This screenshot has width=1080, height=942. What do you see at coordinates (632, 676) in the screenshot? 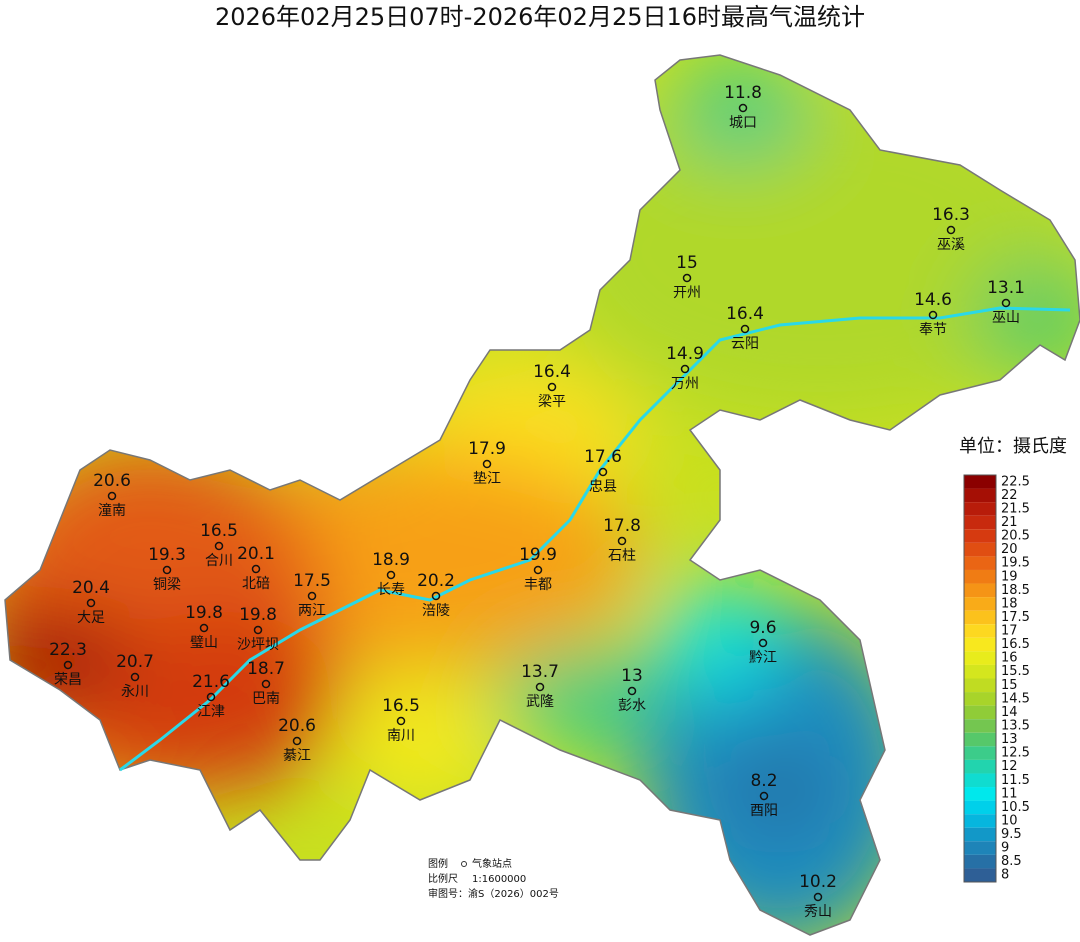
I see `station-value: 13` at bounding box center [632, 676].